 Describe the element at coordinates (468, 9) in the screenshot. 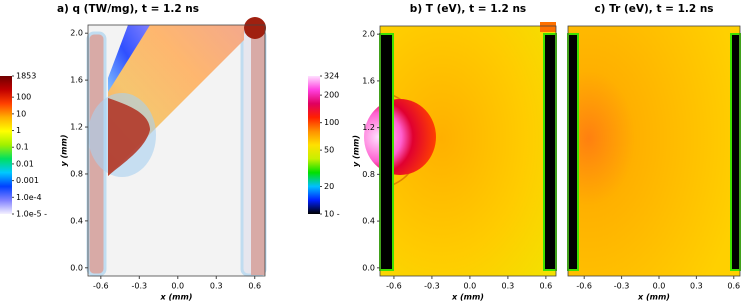

I see `chart-title: b) T (eV), t = 1.2 ns` at that location.